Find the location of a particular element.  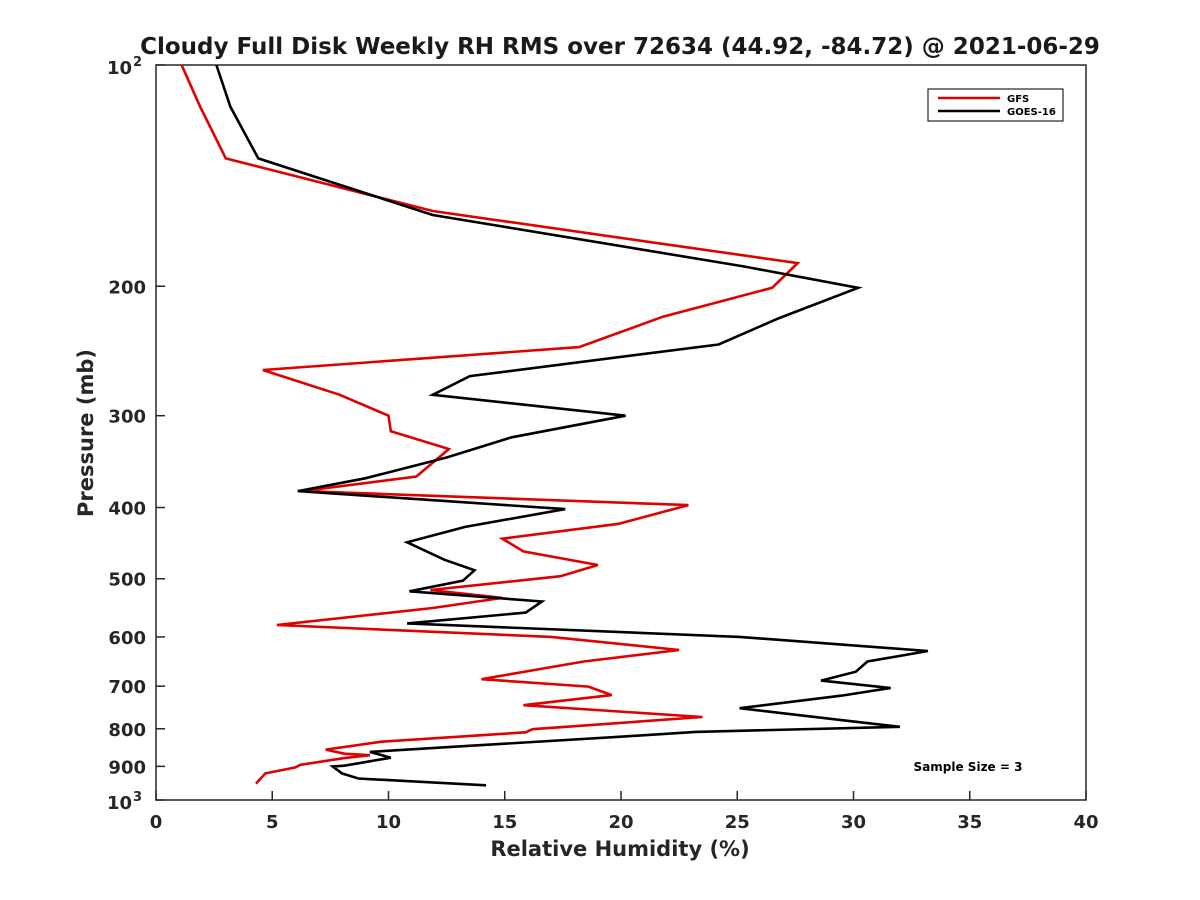

y-tick-label: 600 is located at coordinates (127, 638).